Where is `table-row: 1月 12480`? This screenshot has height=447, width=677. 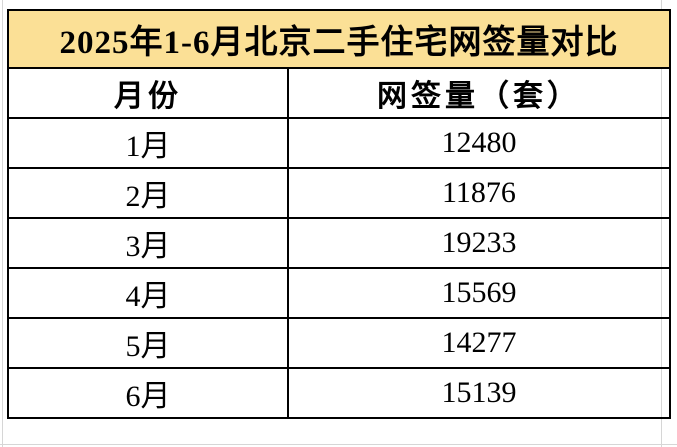 table-row: 1月 12480 is located at coordinates (339, 143).